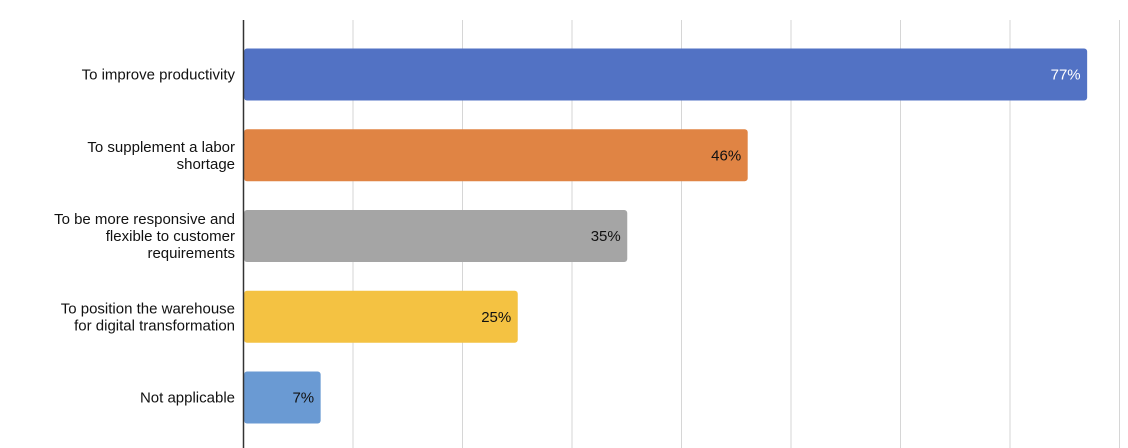  I want to click on category-label-4: Not applicable, so click(187, 398).